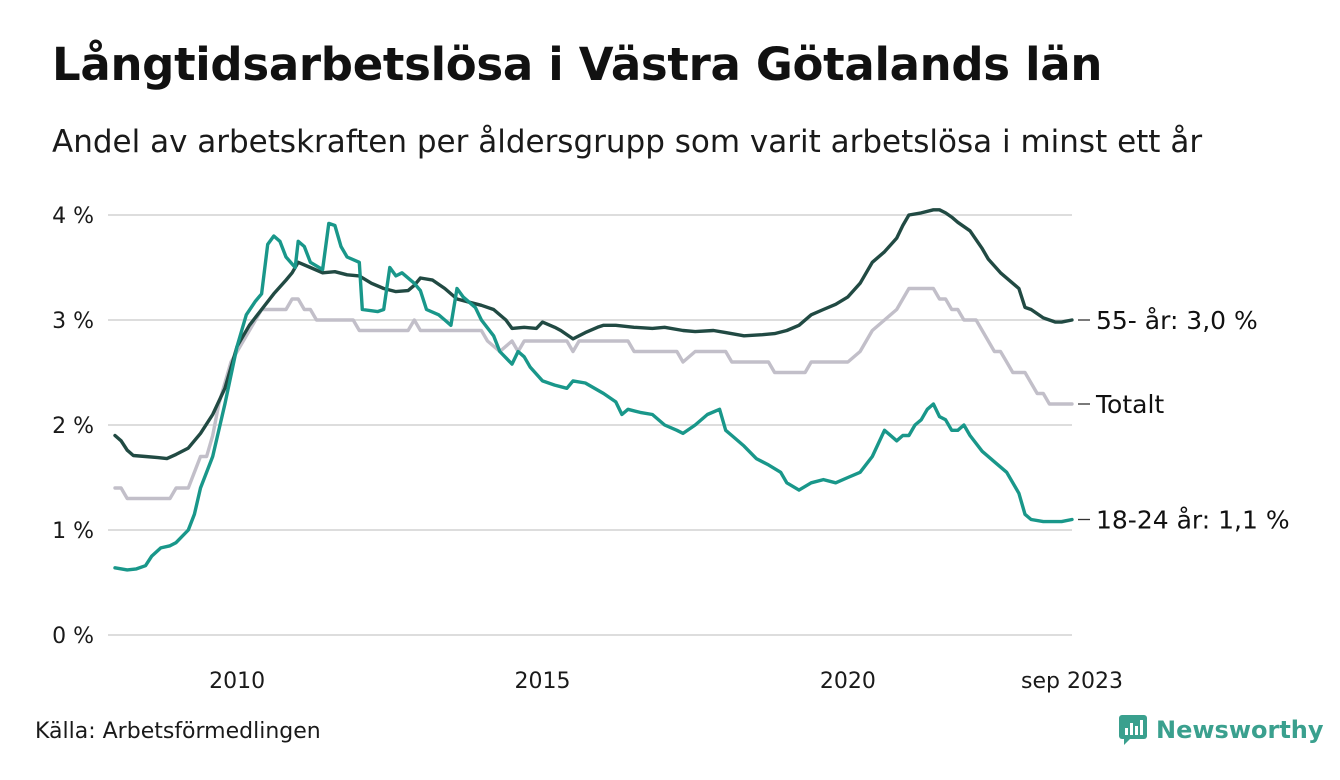 The height and width of the screenshot is (780, 1340). What do you see at coordinates (1133, 730) in the screenshot?
I see `newsworthy-logo-icon` at bounding box center [1133, 730].